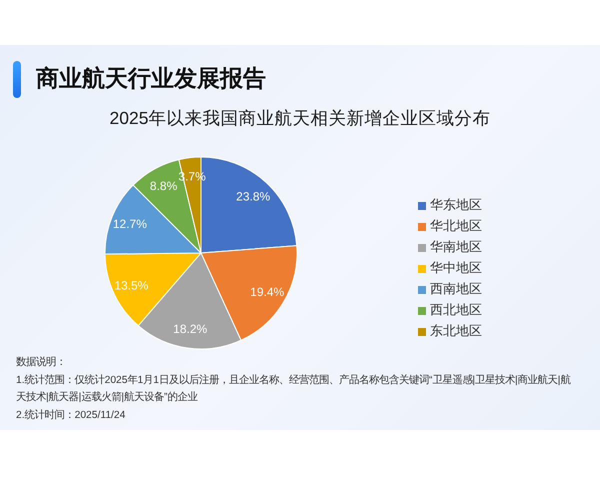 The width and height of the screenshot is (600, 480). Describe the element at coordinates (300, 118) in the screenshot. I see `chart-subtitle: 2025年以来我国商业航天相关新增企业区域分布` at that location.